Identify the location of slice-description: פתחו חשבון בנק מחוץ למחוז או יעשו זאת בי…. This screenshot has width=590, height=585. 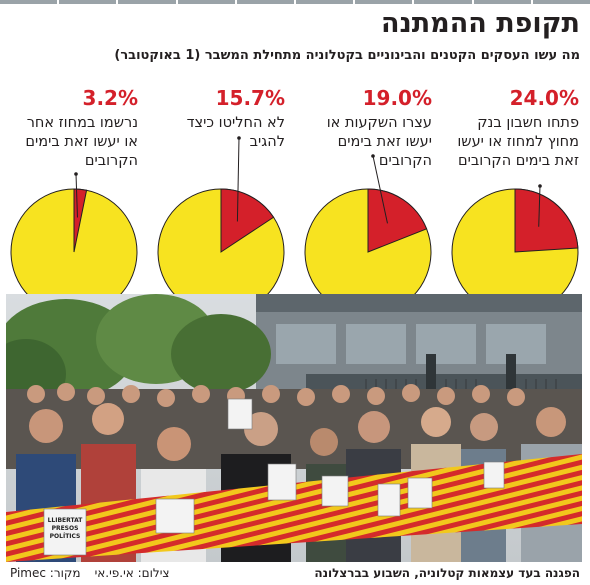
(518, 142).